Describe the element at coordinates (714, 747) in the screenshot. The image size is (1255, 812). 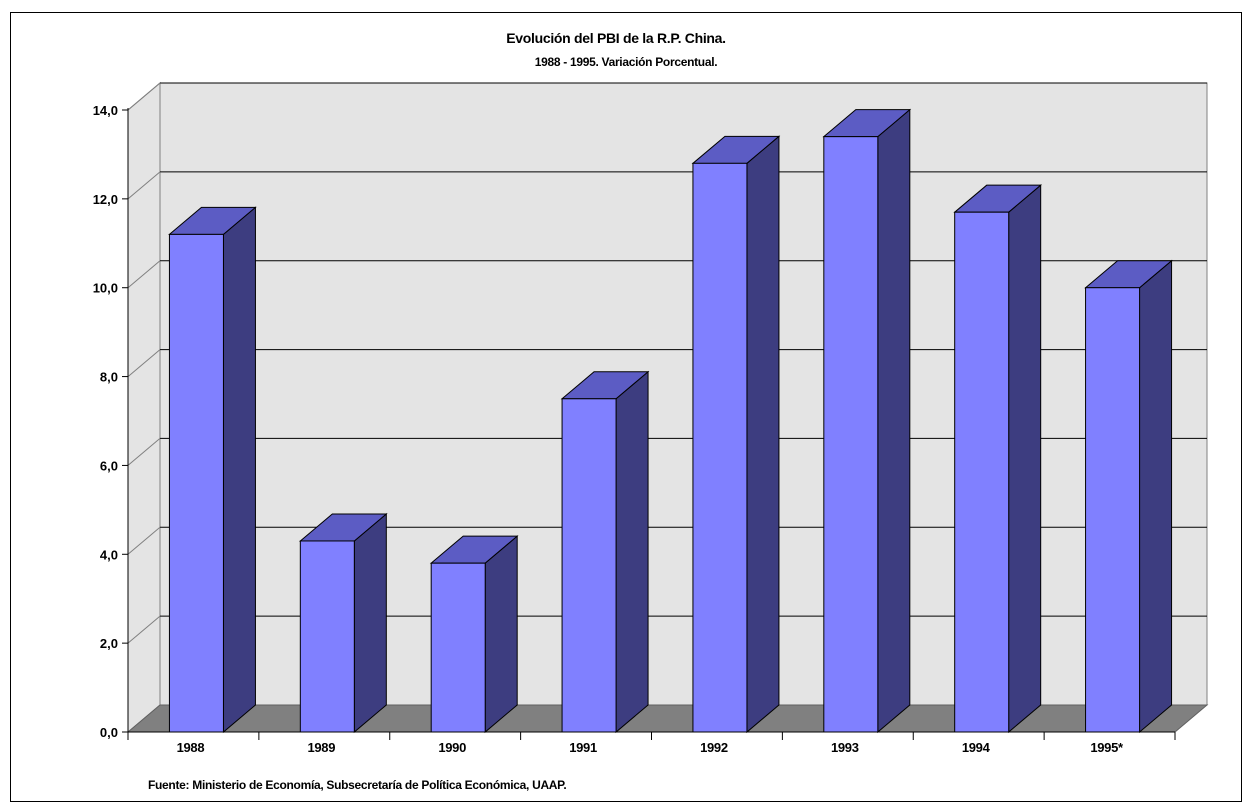
I see `x-tick-label: 1992` at that location.